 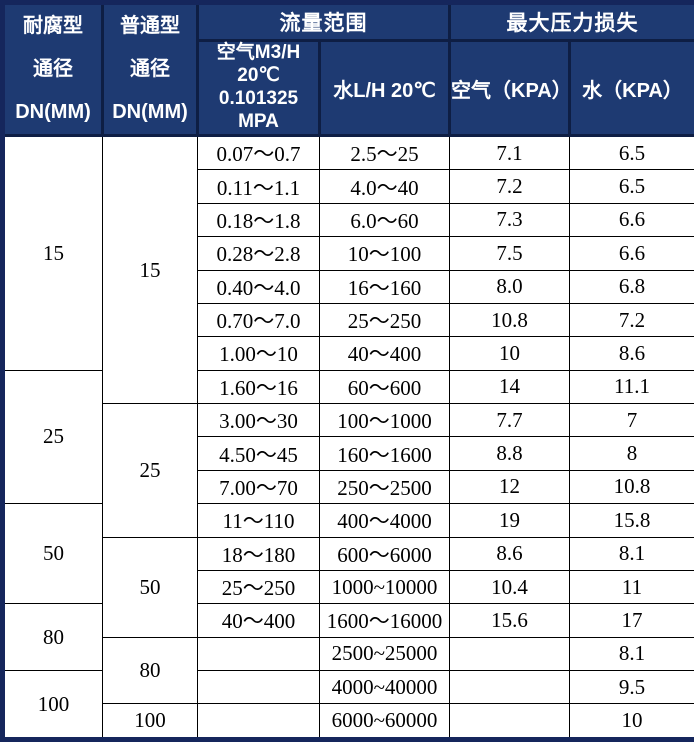 I want to click on air-flow-cell: 18～180, so click(x=258, y=553).